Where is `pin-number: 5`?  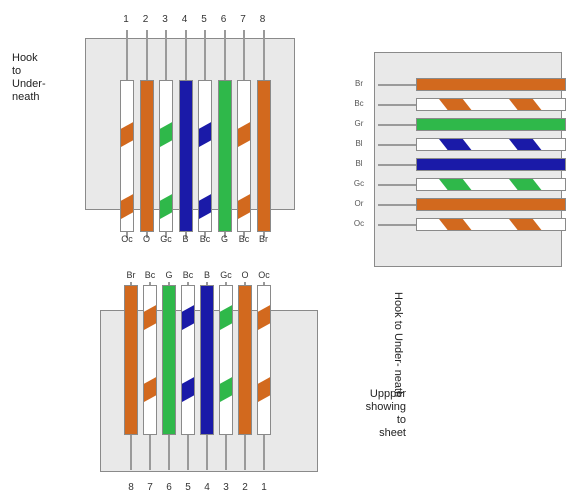
pin-number: 5 is located at coordinates (188, 487).